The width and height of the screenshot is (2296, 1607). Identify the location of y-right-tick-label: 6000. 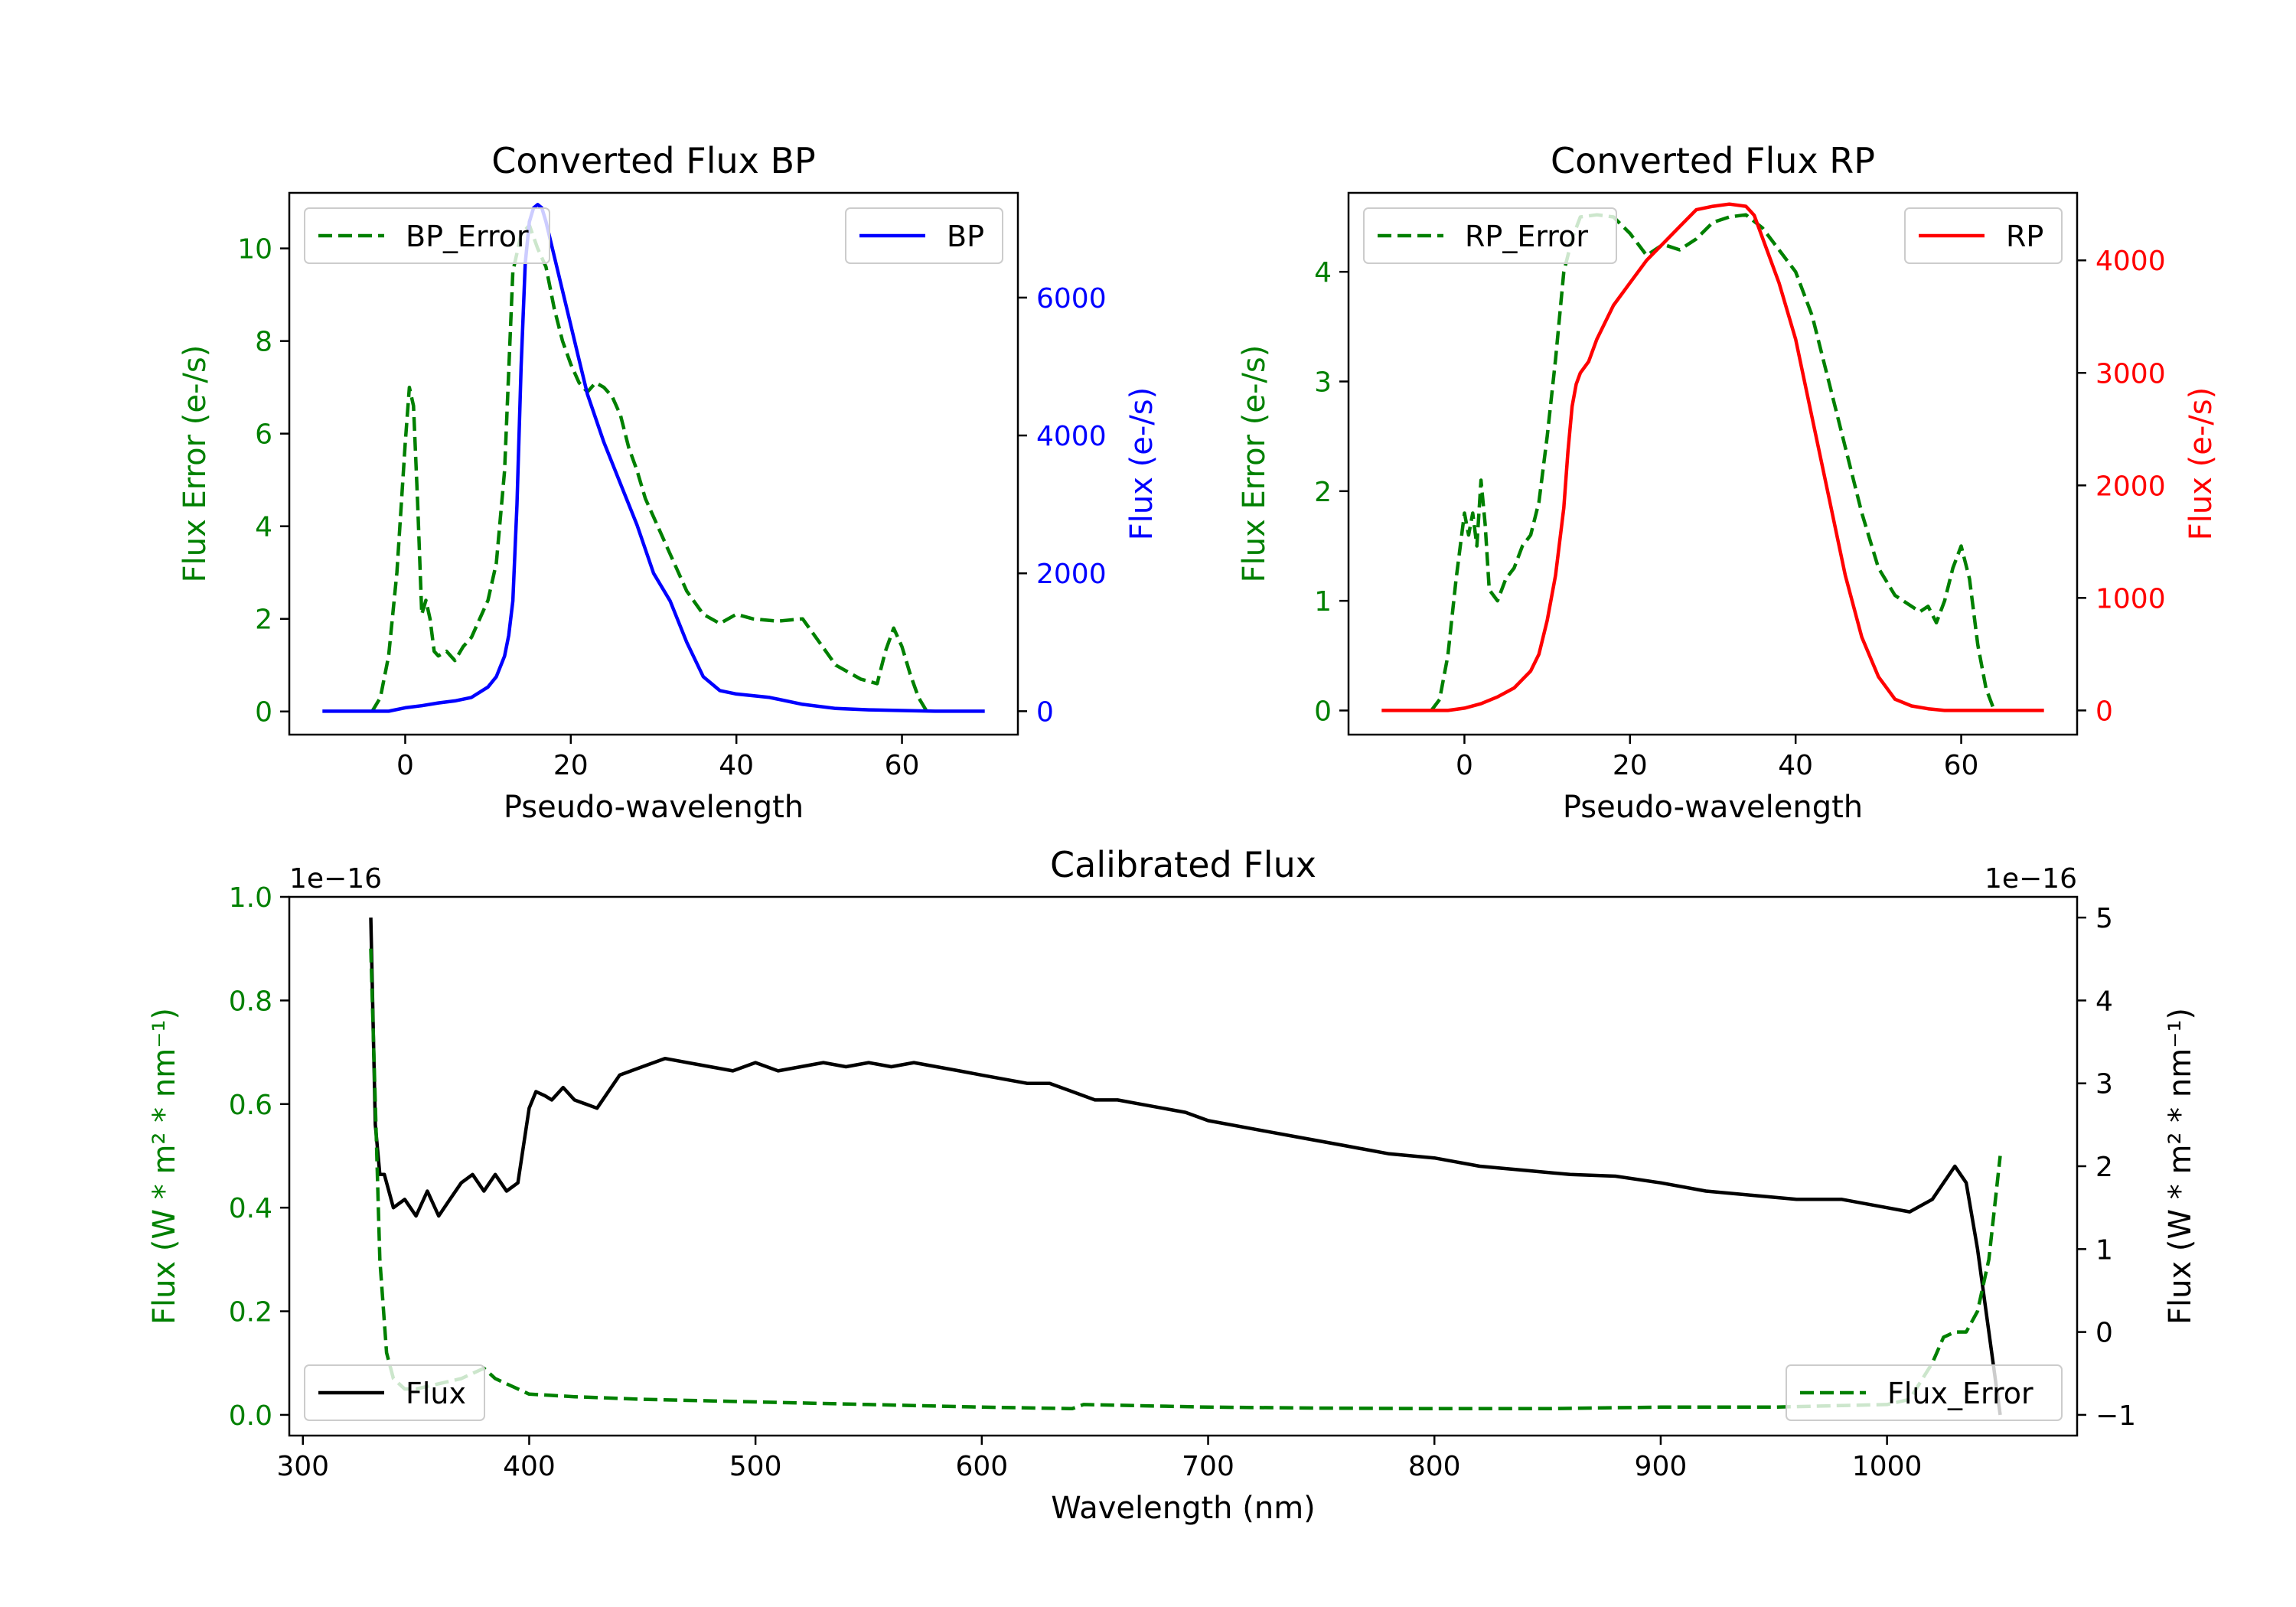
(1071, 299).